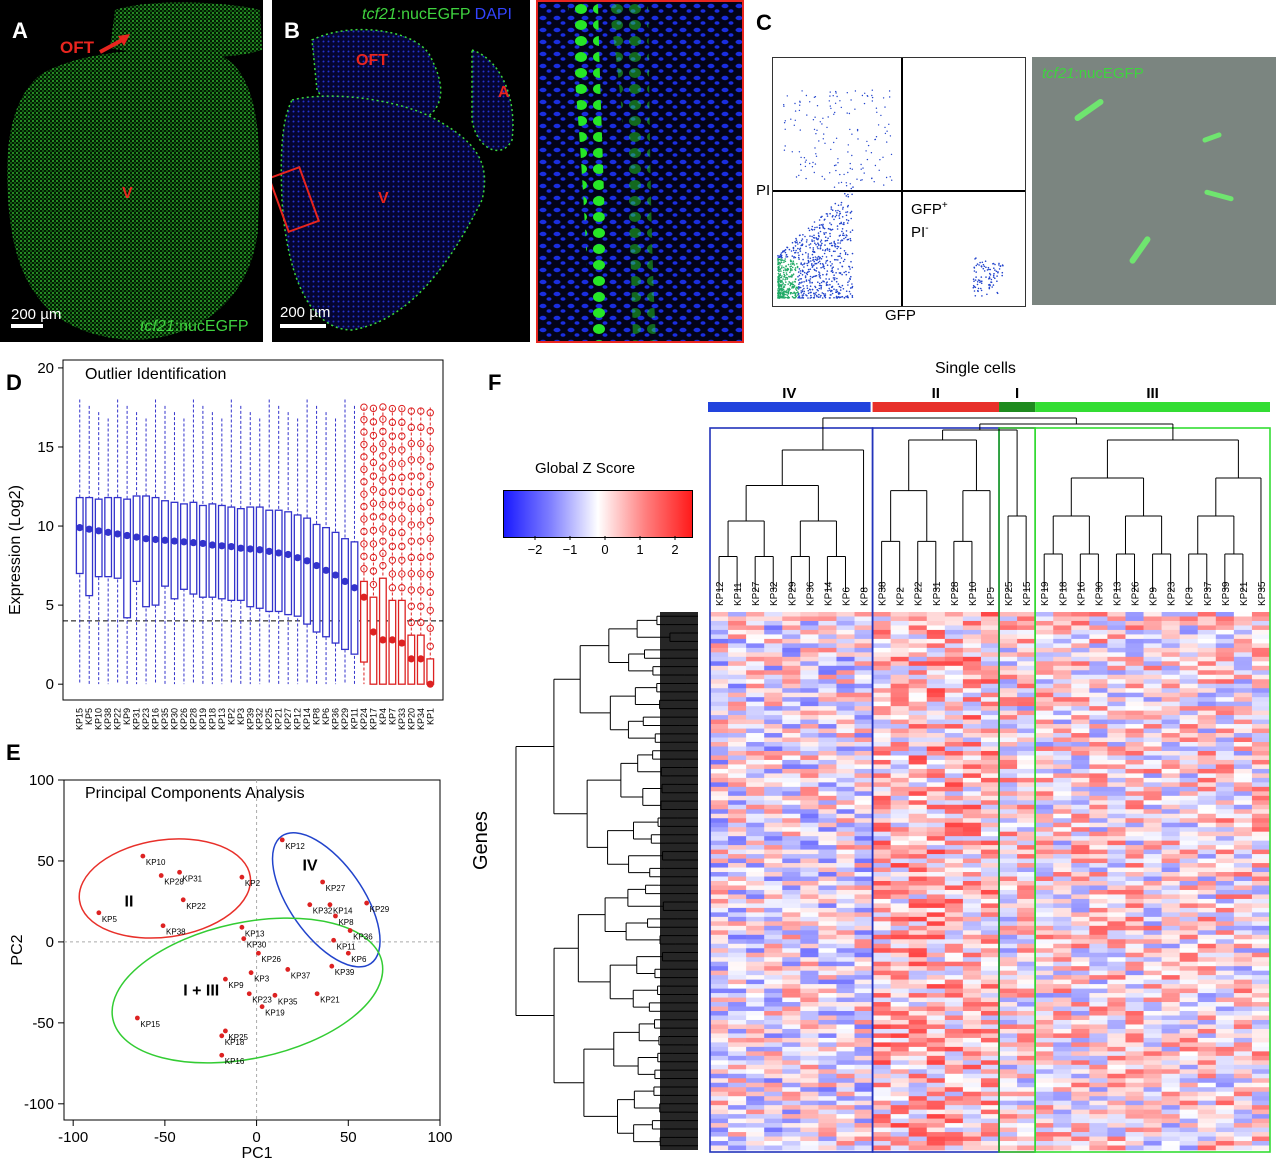 The image size is (1280, 1166). What do you see at coordinates (421, 590) in the screenshot?
I see `outlier-point` at bounding box center [421, 590].